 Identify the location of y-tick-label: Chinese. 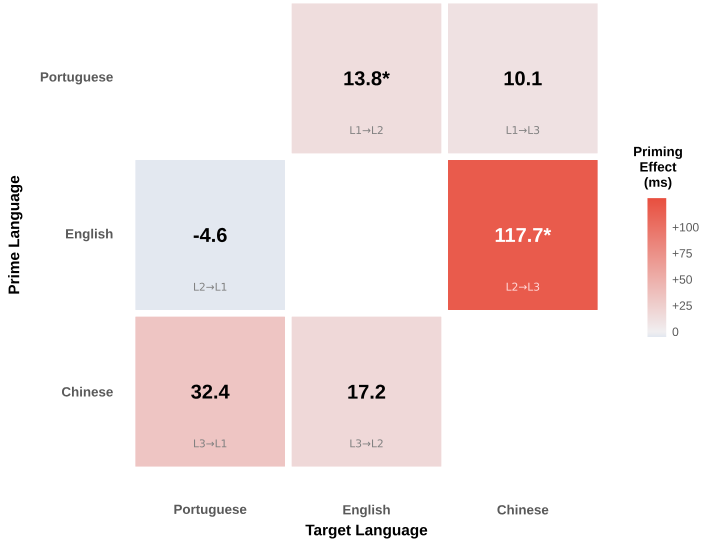
(87, 391).